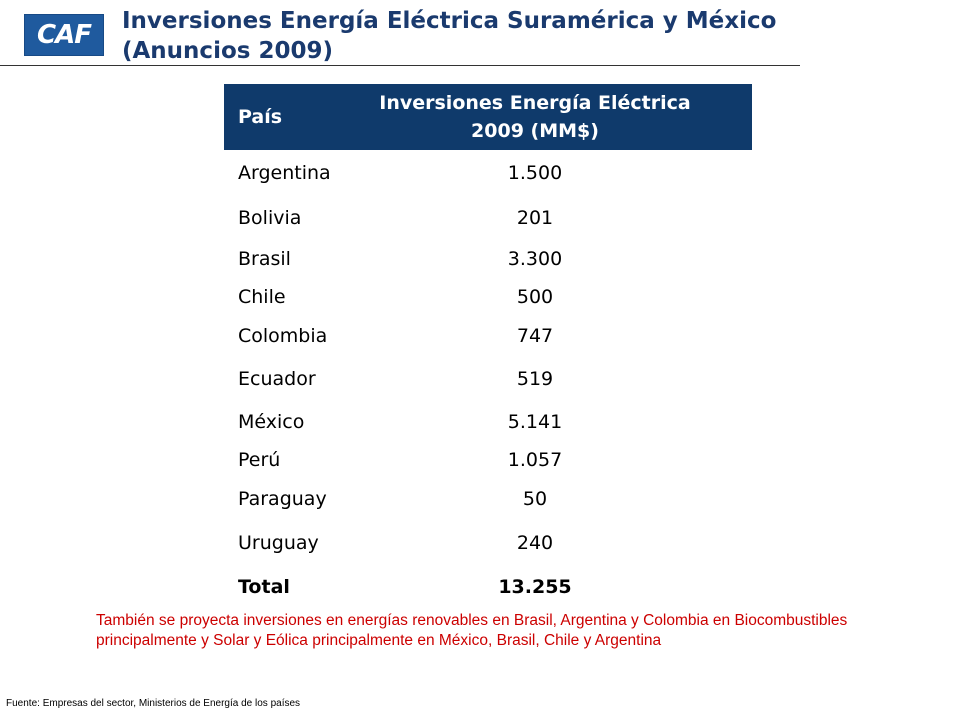 This screenshot has width=960, height=720. I want to click on table-row: Ecuador 519, so click(488, 379).